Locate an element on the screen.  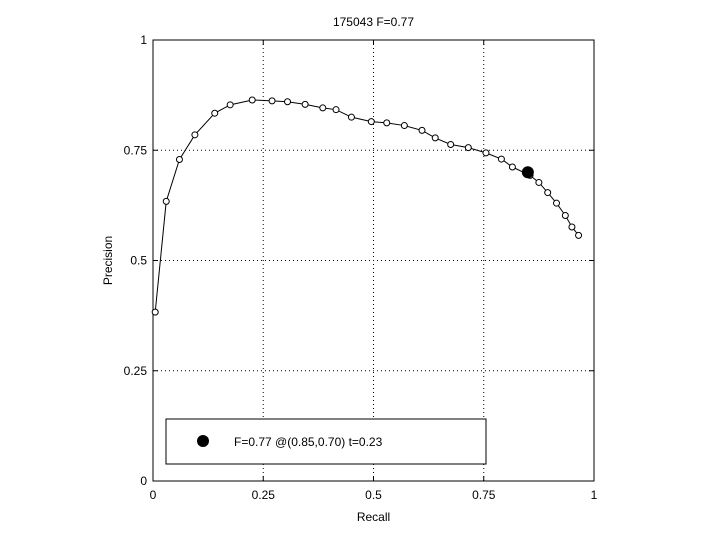
y-tick-label: 0 is located at coordinates (143, 481).